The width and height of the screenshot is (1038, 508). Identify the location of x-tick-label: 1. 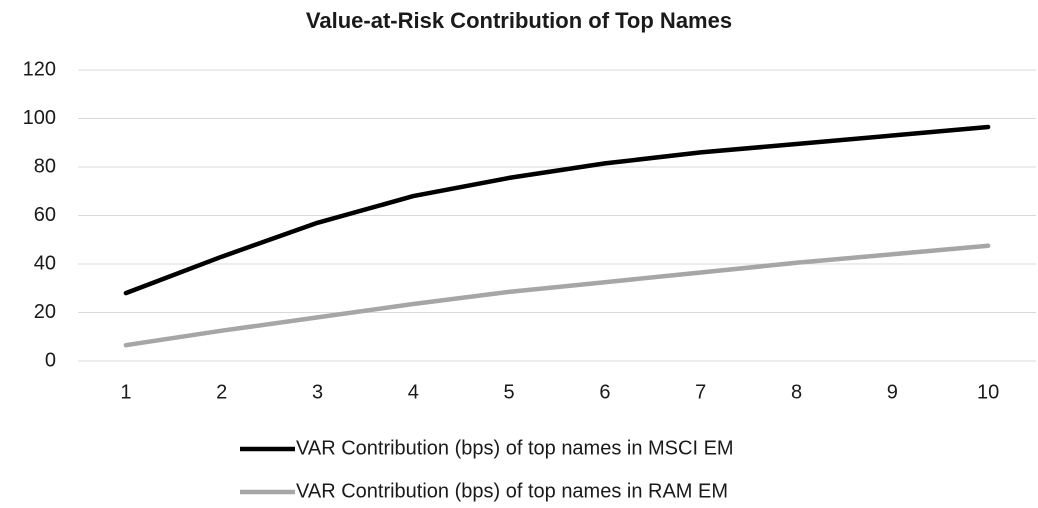
(125, 392).